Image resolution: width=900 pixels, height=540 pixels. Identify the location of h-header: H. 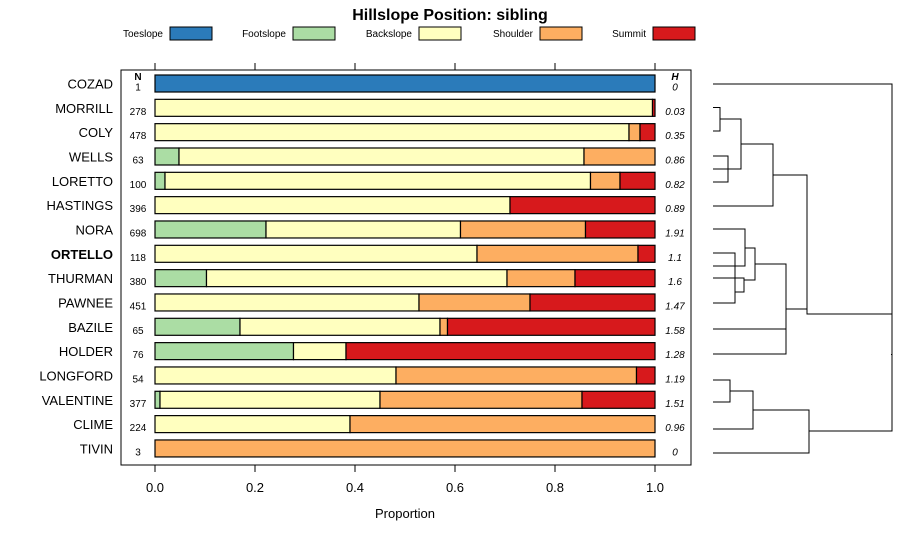
(675, 77).